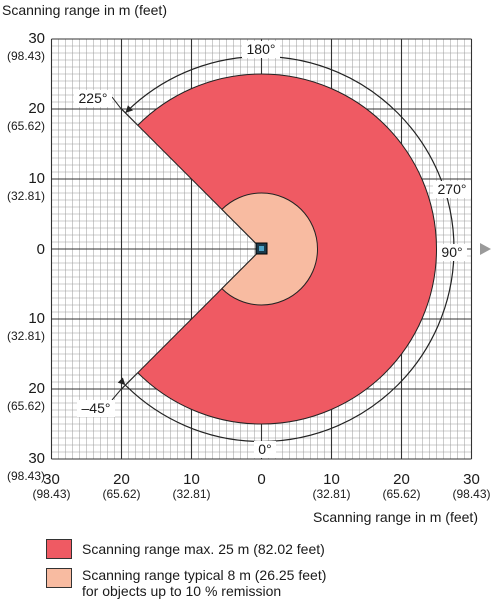  I want to click on angle-label: 90°, so click(452, 252).